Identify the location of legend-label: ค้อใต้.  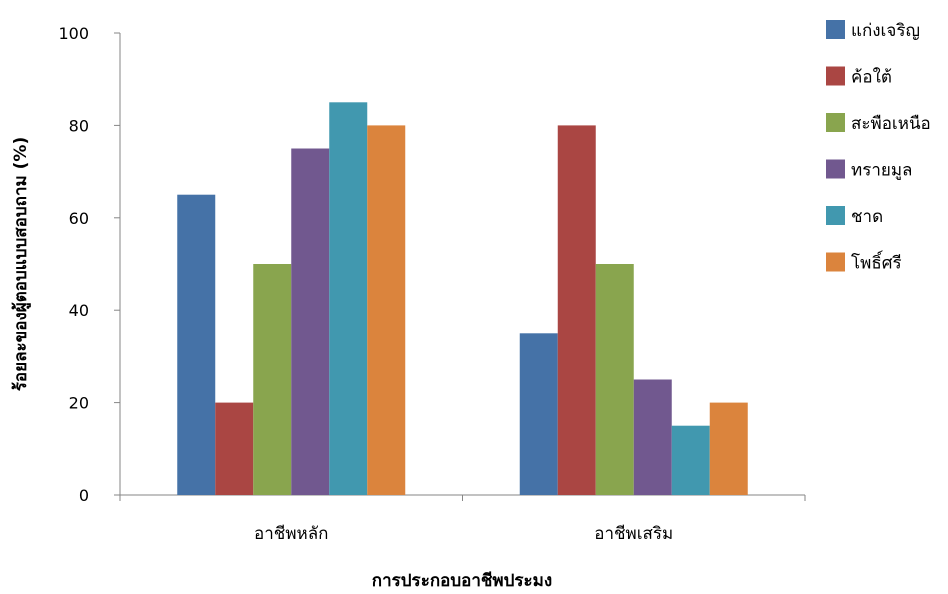
(871, 77).